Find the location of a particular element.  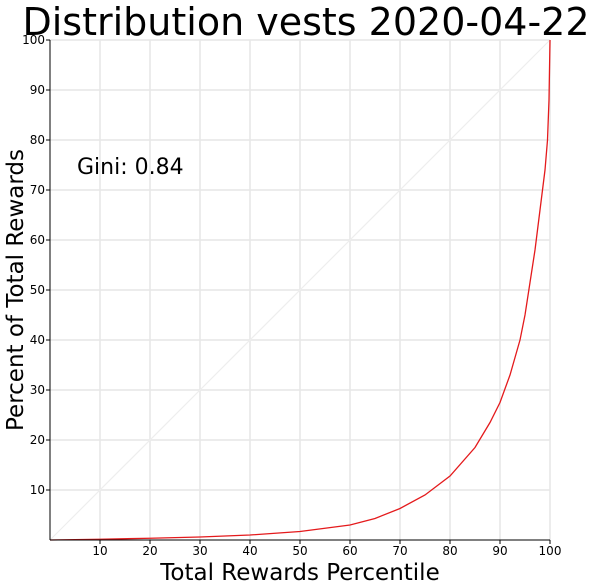

y-tick-label: 60 is located at coordinates (37, 240).